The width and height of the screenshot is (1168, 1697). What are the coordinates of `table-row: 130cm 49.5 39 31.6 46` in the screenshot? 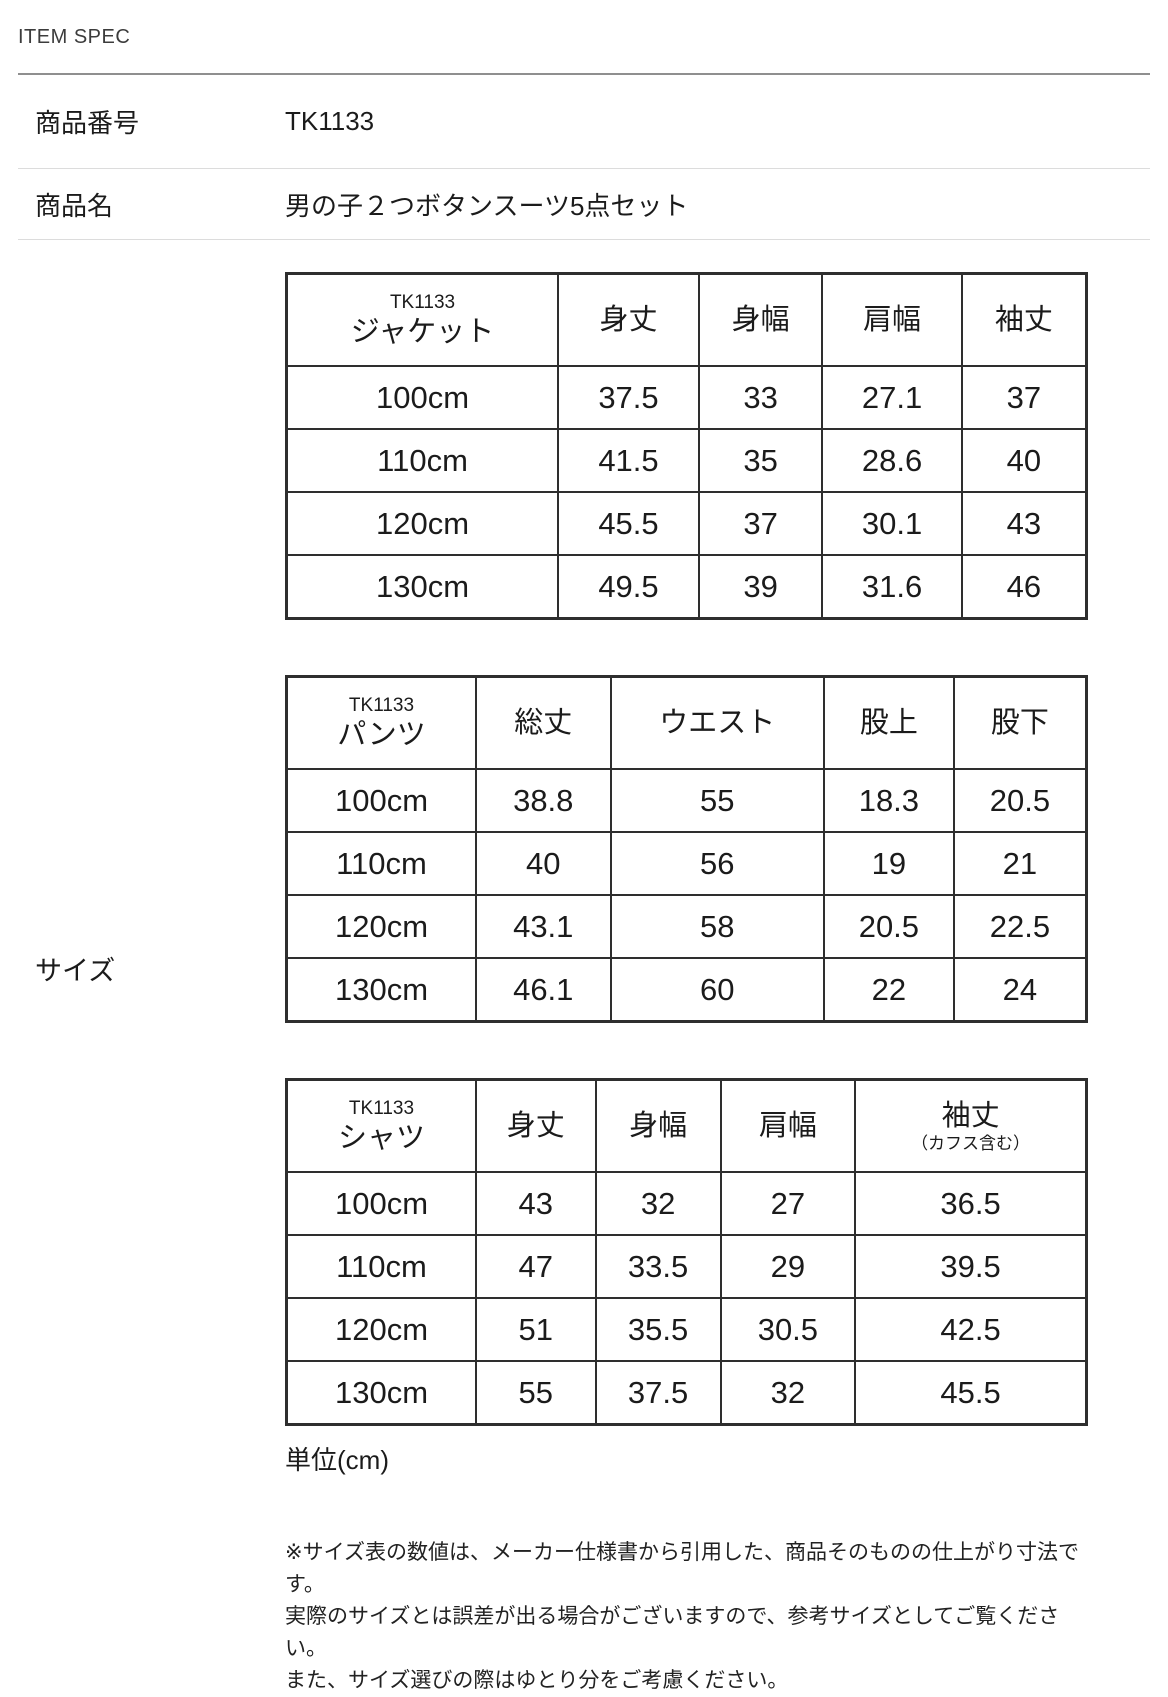 It's located at (686, 587).